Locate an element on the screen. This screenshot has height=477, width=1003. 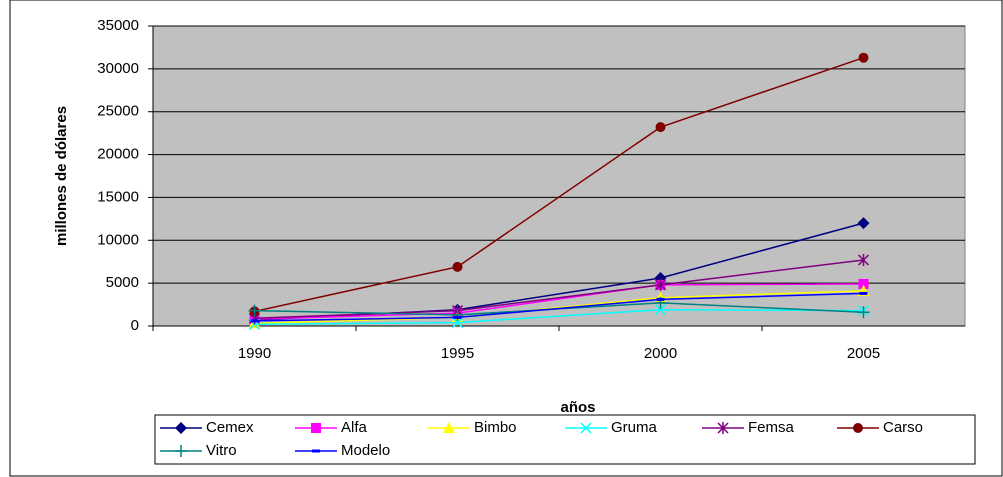
y-tick-label: 0 is located at coordinates (135, 325).